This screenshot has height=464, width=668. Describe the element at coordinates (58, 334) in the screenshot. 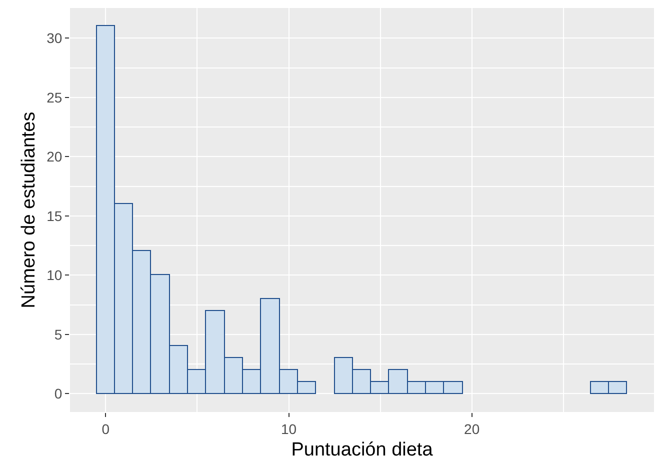

I see `y-tick-label: 5` at that location.